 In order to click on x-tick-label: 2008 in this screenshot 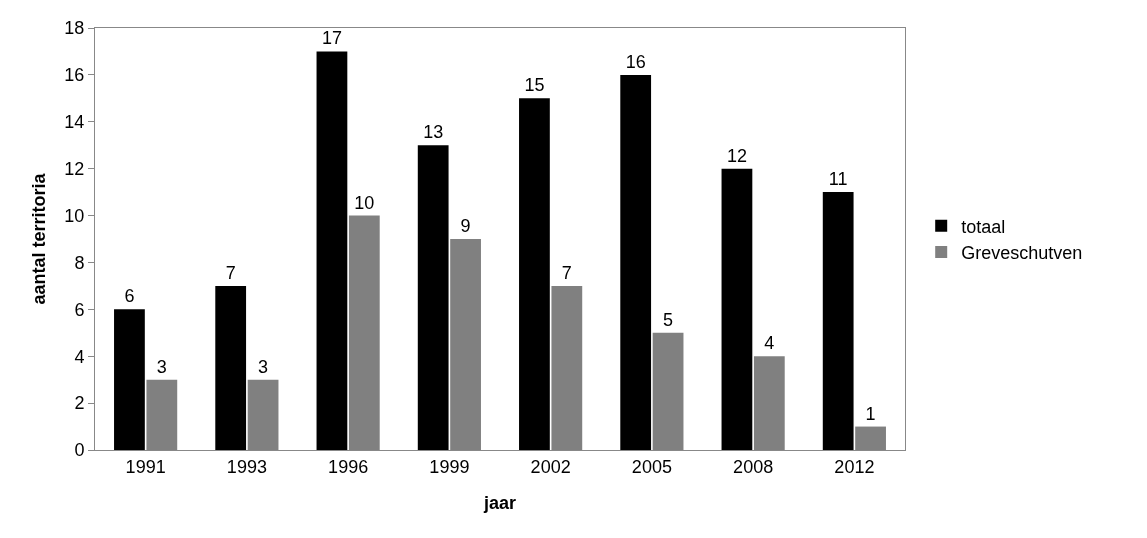, I will do `click(753, 466)`.